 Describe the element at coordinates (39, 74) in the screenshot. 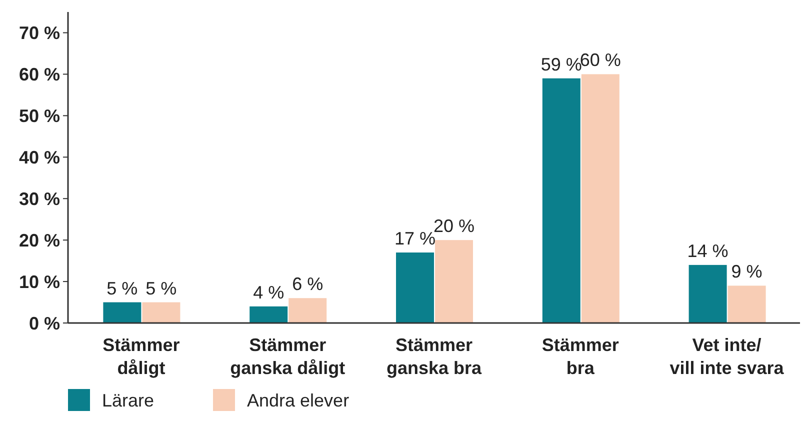

I see `y-tick-label: 60 %` at that location.